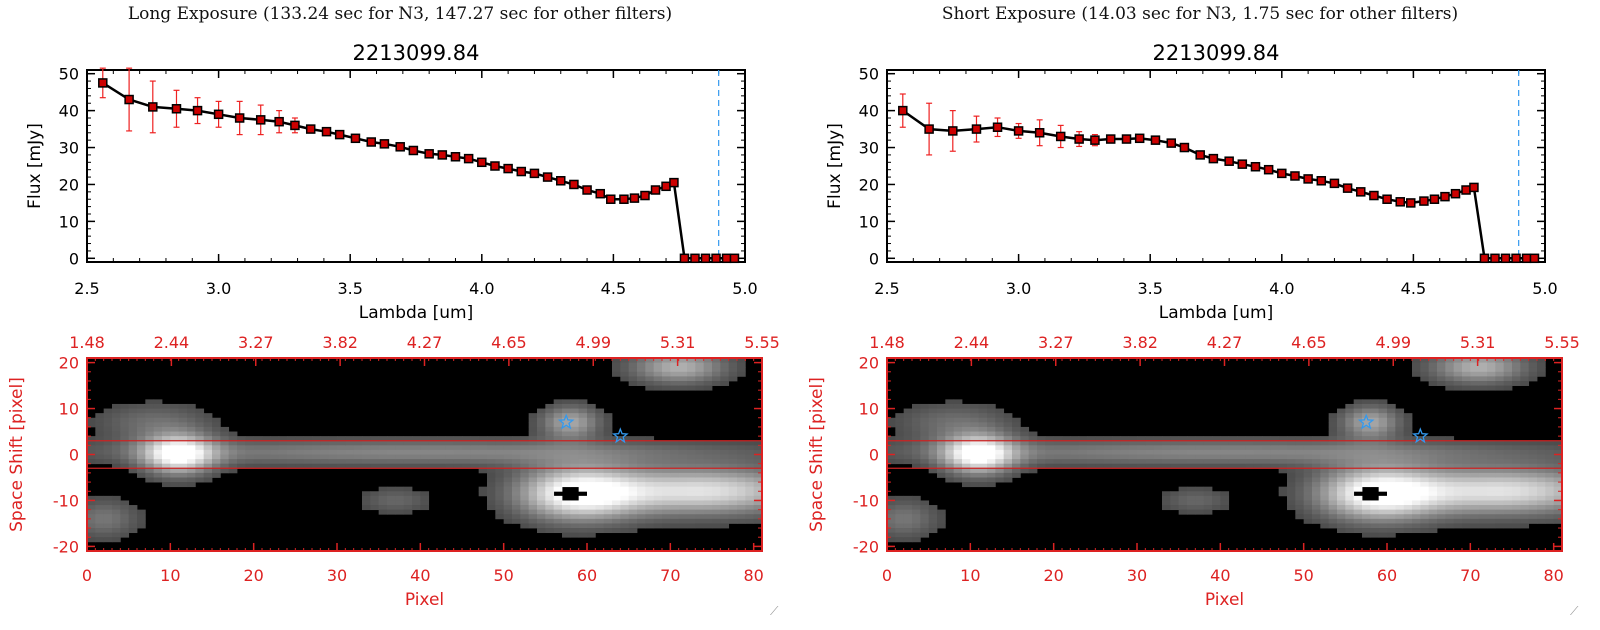  I want to click on lambda-tick-label: 2.44, so click(972, 342).